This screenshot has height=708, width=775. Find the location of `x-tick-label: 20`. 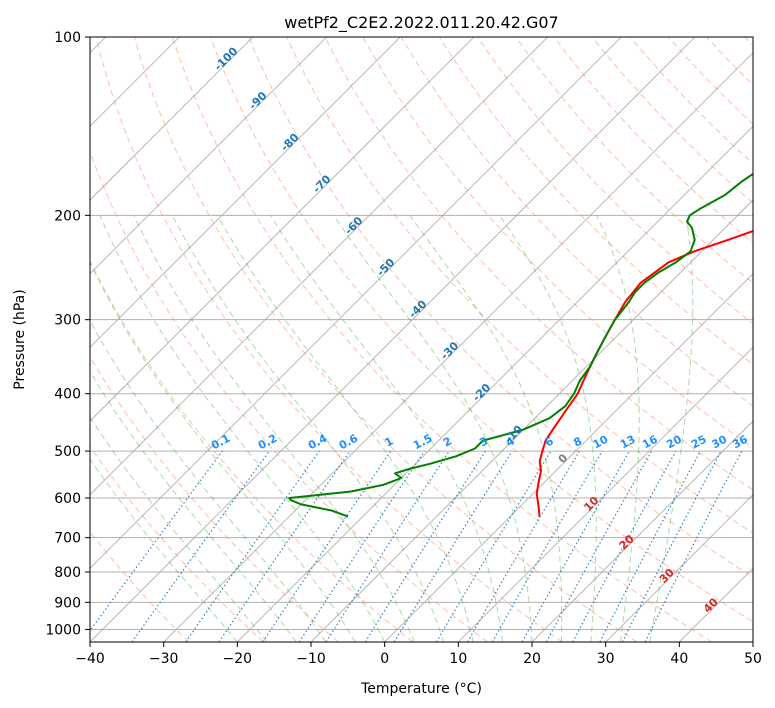

x-tick-label: 20 is located at coordinates (532, 659).